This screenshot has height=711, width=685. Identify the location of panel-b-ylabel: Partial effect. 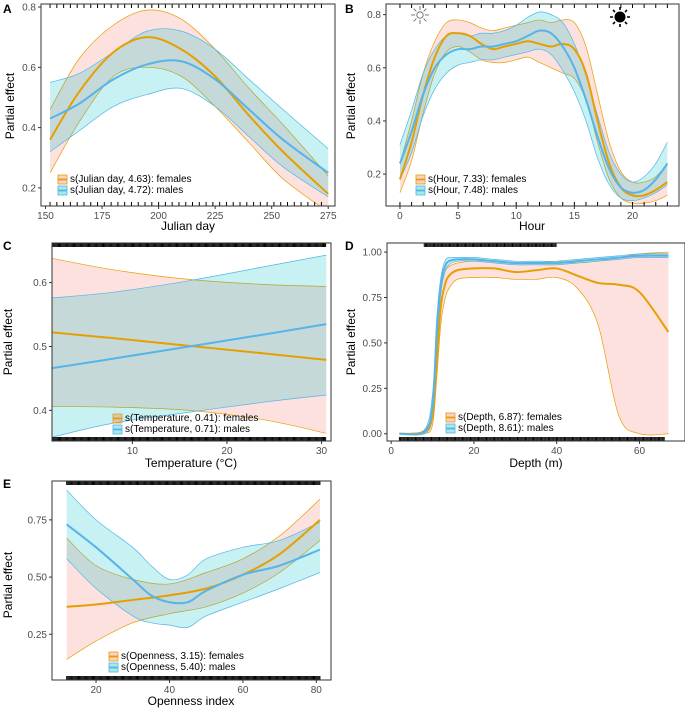
(351, 105).